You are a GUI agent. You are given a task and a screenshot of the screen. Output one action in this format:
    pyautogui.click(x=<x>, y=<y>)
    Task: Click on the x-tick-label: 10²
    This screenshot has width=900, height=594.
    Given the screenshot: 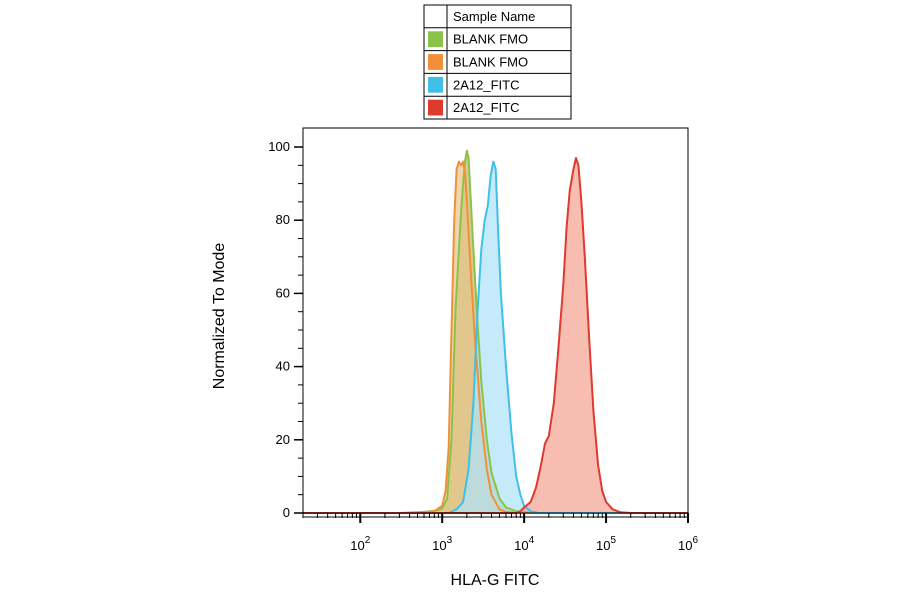 What is the action you would take?
    pyautogui.click(x=360, y=544)
    